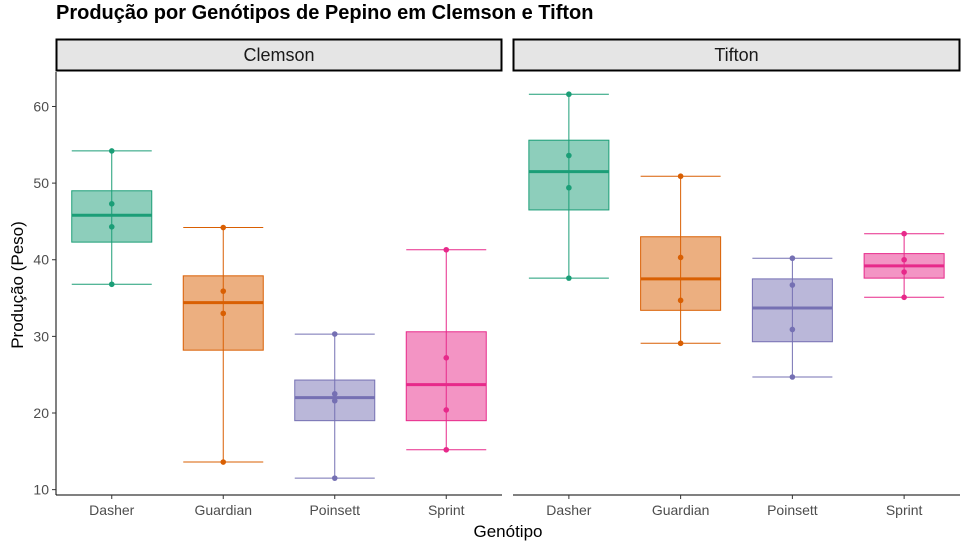  What do you see at coordinates (41, 183) in the screenshot?
I see `y-tick-label: 50` at bounding box center [41, 183].